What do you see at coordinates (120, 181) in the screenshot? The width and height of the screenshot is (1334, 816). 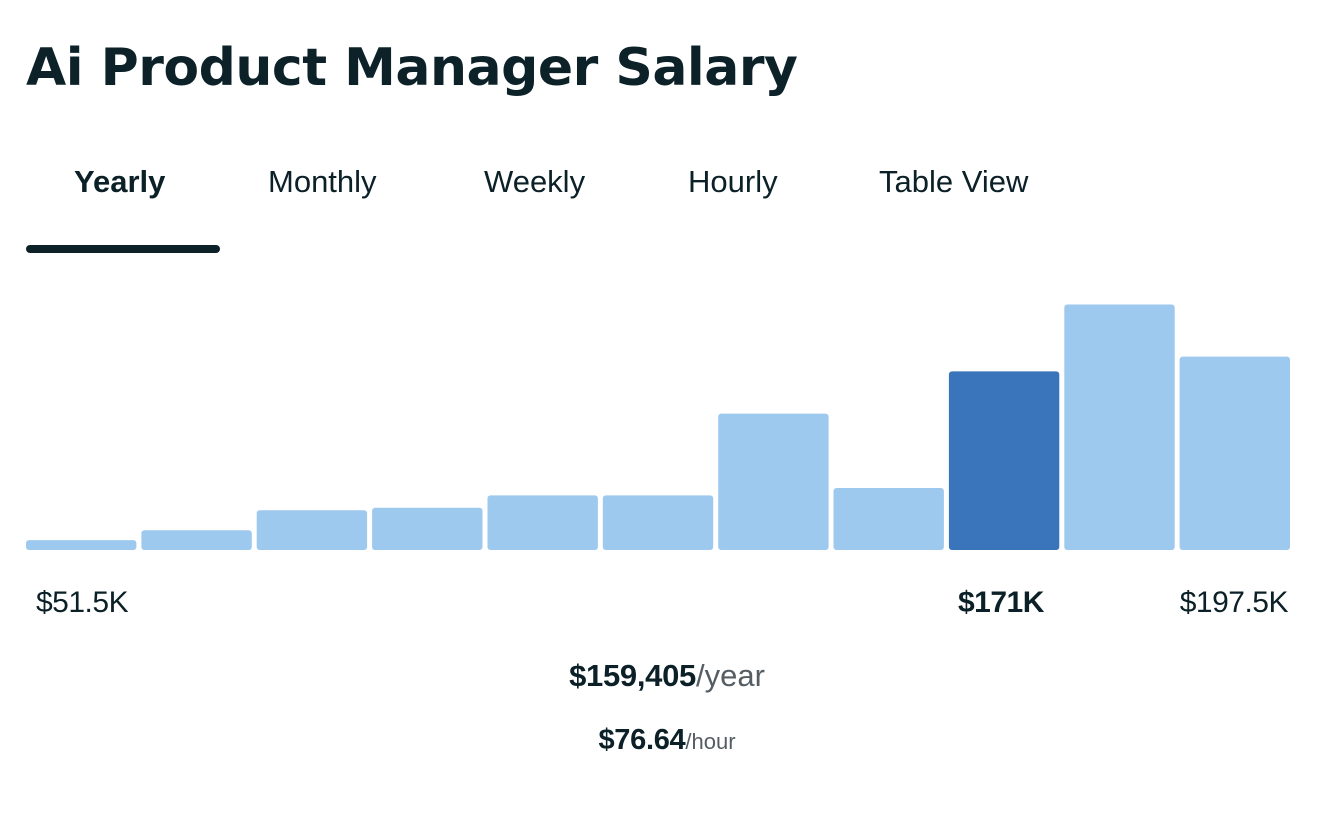 I see `tab-yearly: Yearly` at bounding box center [120, 181].